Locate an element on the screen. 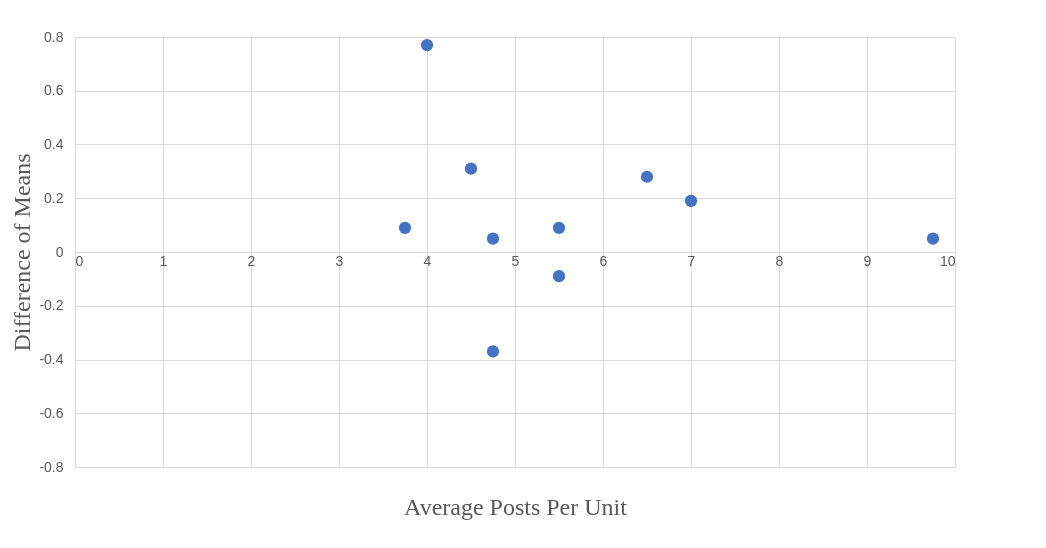 The image size is (1046, 548). x-tick-label: 9 is located at coordinates (867, 260).